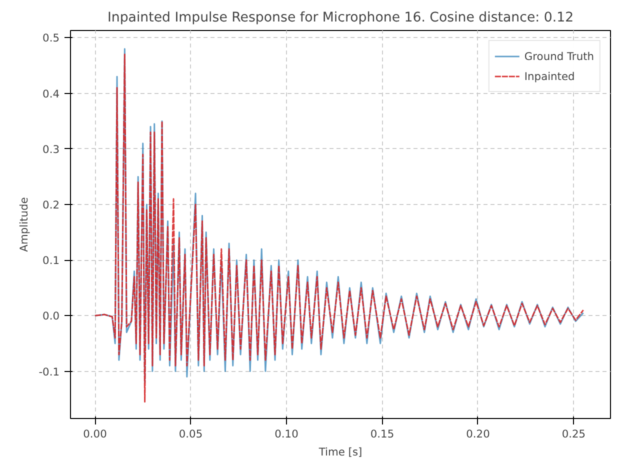 Image resolution: width=630 pixels, height=461 pixels. What do you see at coordinates (51, 261) in the screenshot?
I see `y-tick-label: 0.1` at bounding box center [51, 261].